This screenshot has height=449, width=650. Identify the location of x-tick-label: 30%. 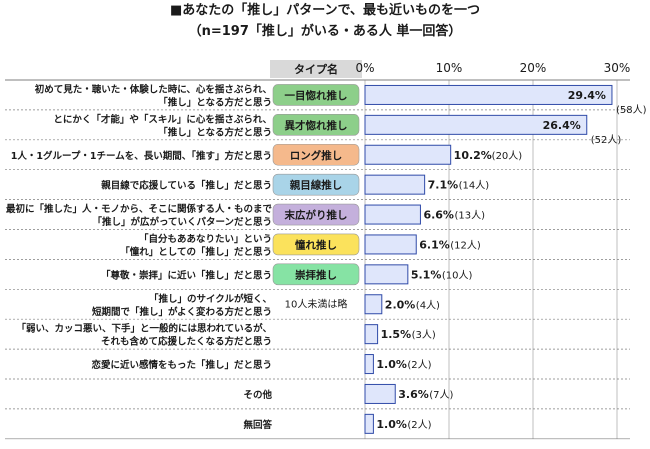
(617, 68).